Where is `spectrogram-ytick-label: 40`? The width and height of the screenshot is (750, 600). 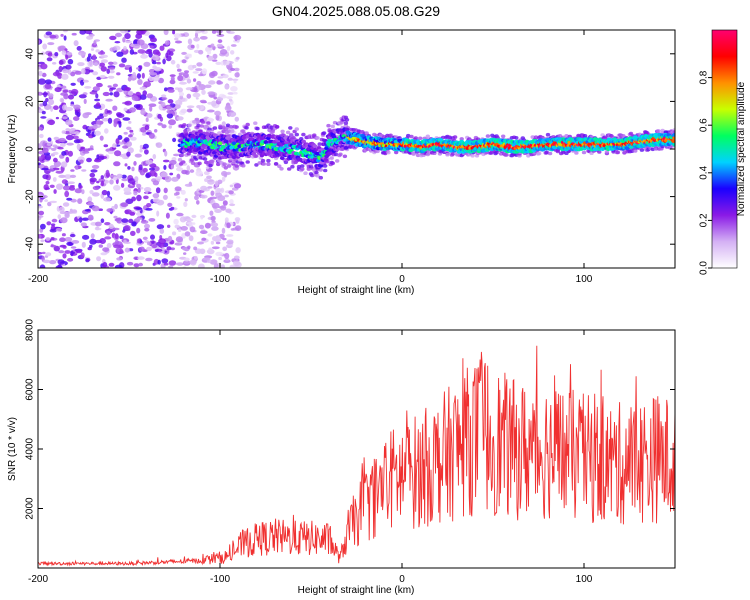 spectrogram-ytick-label: 40 is located at coordinates (30, 54).